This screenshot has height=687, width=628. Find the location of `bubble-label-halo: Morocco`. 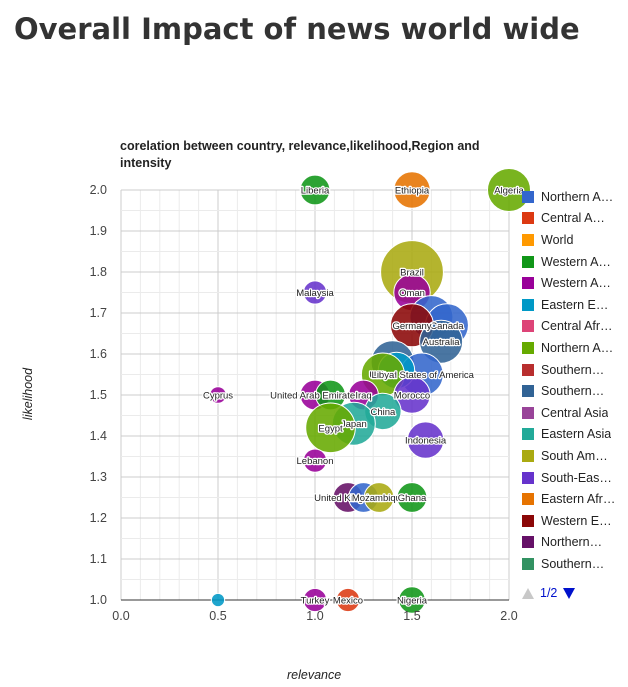

bubble-label-halo: Morocco is located at coordinates (412, 396).